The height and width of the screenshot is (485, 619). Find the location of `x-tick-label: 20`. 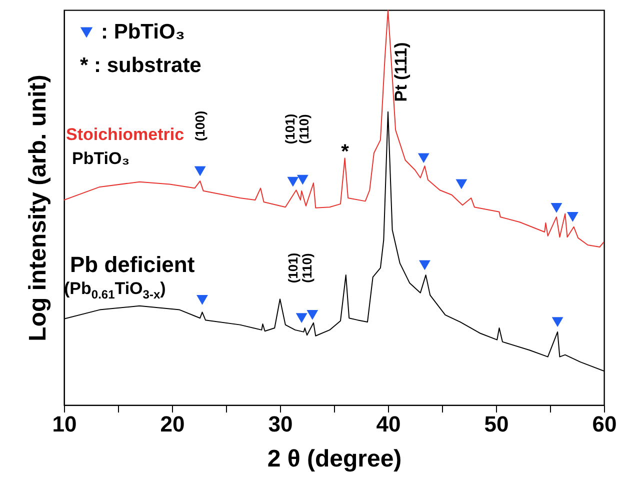

x-tick-label: 20 is located at coordinates (172, 424).